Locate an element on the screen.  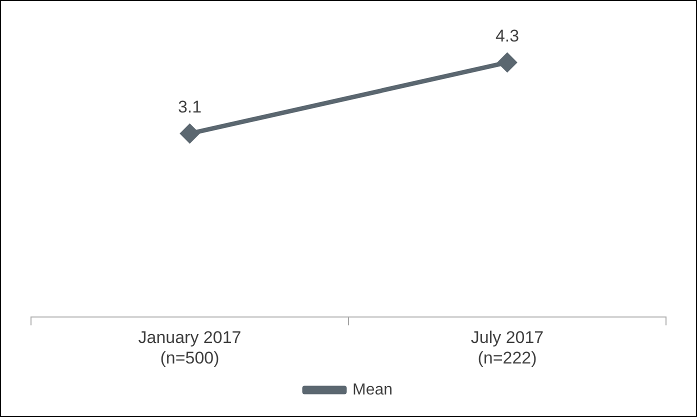
data-label: 4.3 is located at coordinates (507, 36).